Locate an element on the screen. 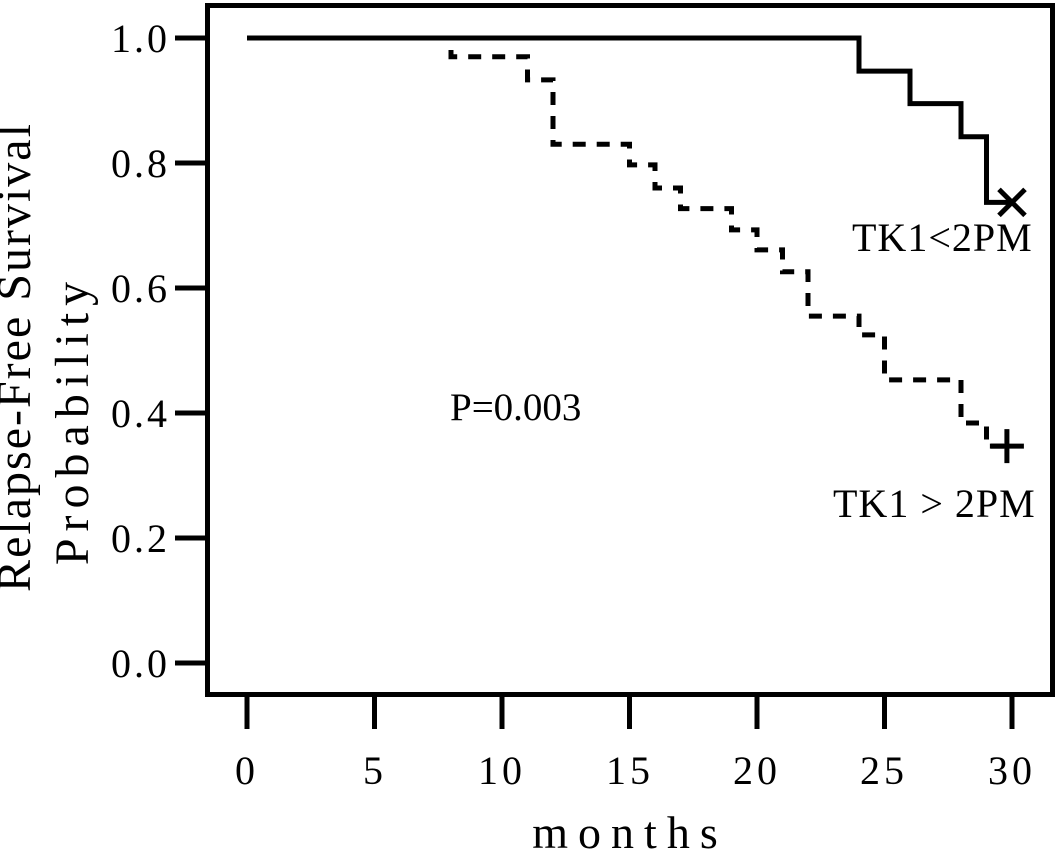  y-tick-label: 0.2 is located at coordinates (140, 538).